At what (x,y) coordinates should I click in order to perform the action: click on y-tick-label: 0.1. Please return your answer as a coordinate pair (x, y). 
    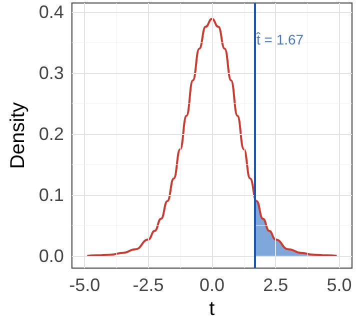
    Looking at the image, I should click on (51, 194).